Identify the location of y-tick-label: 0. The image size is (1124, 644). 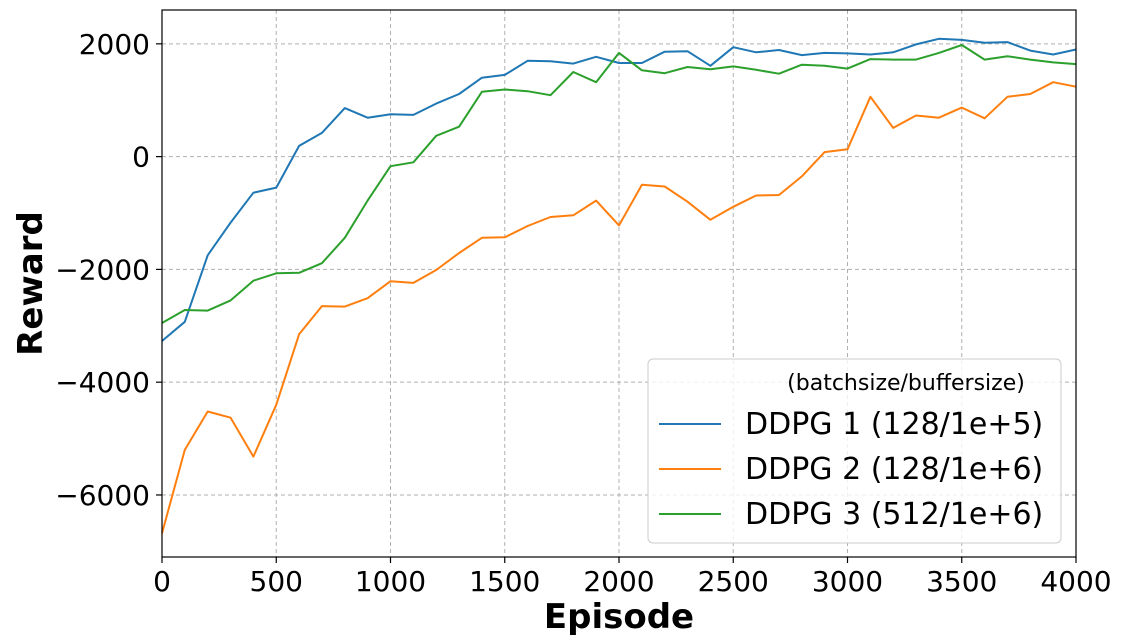
(141, 157).